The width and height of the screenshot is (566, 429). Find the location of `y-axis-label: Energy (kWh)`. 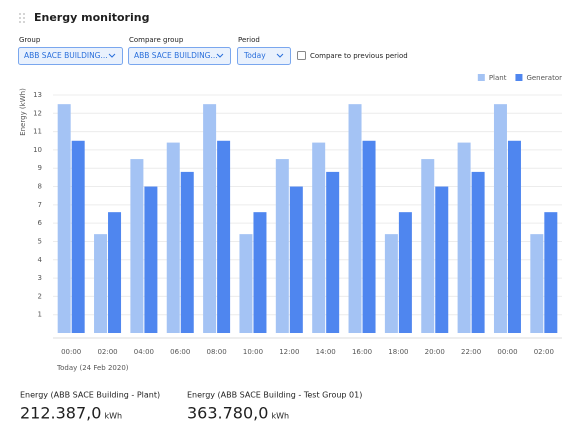

y-axis-label: Energy (kWh) is located at coordinates (23, 112).